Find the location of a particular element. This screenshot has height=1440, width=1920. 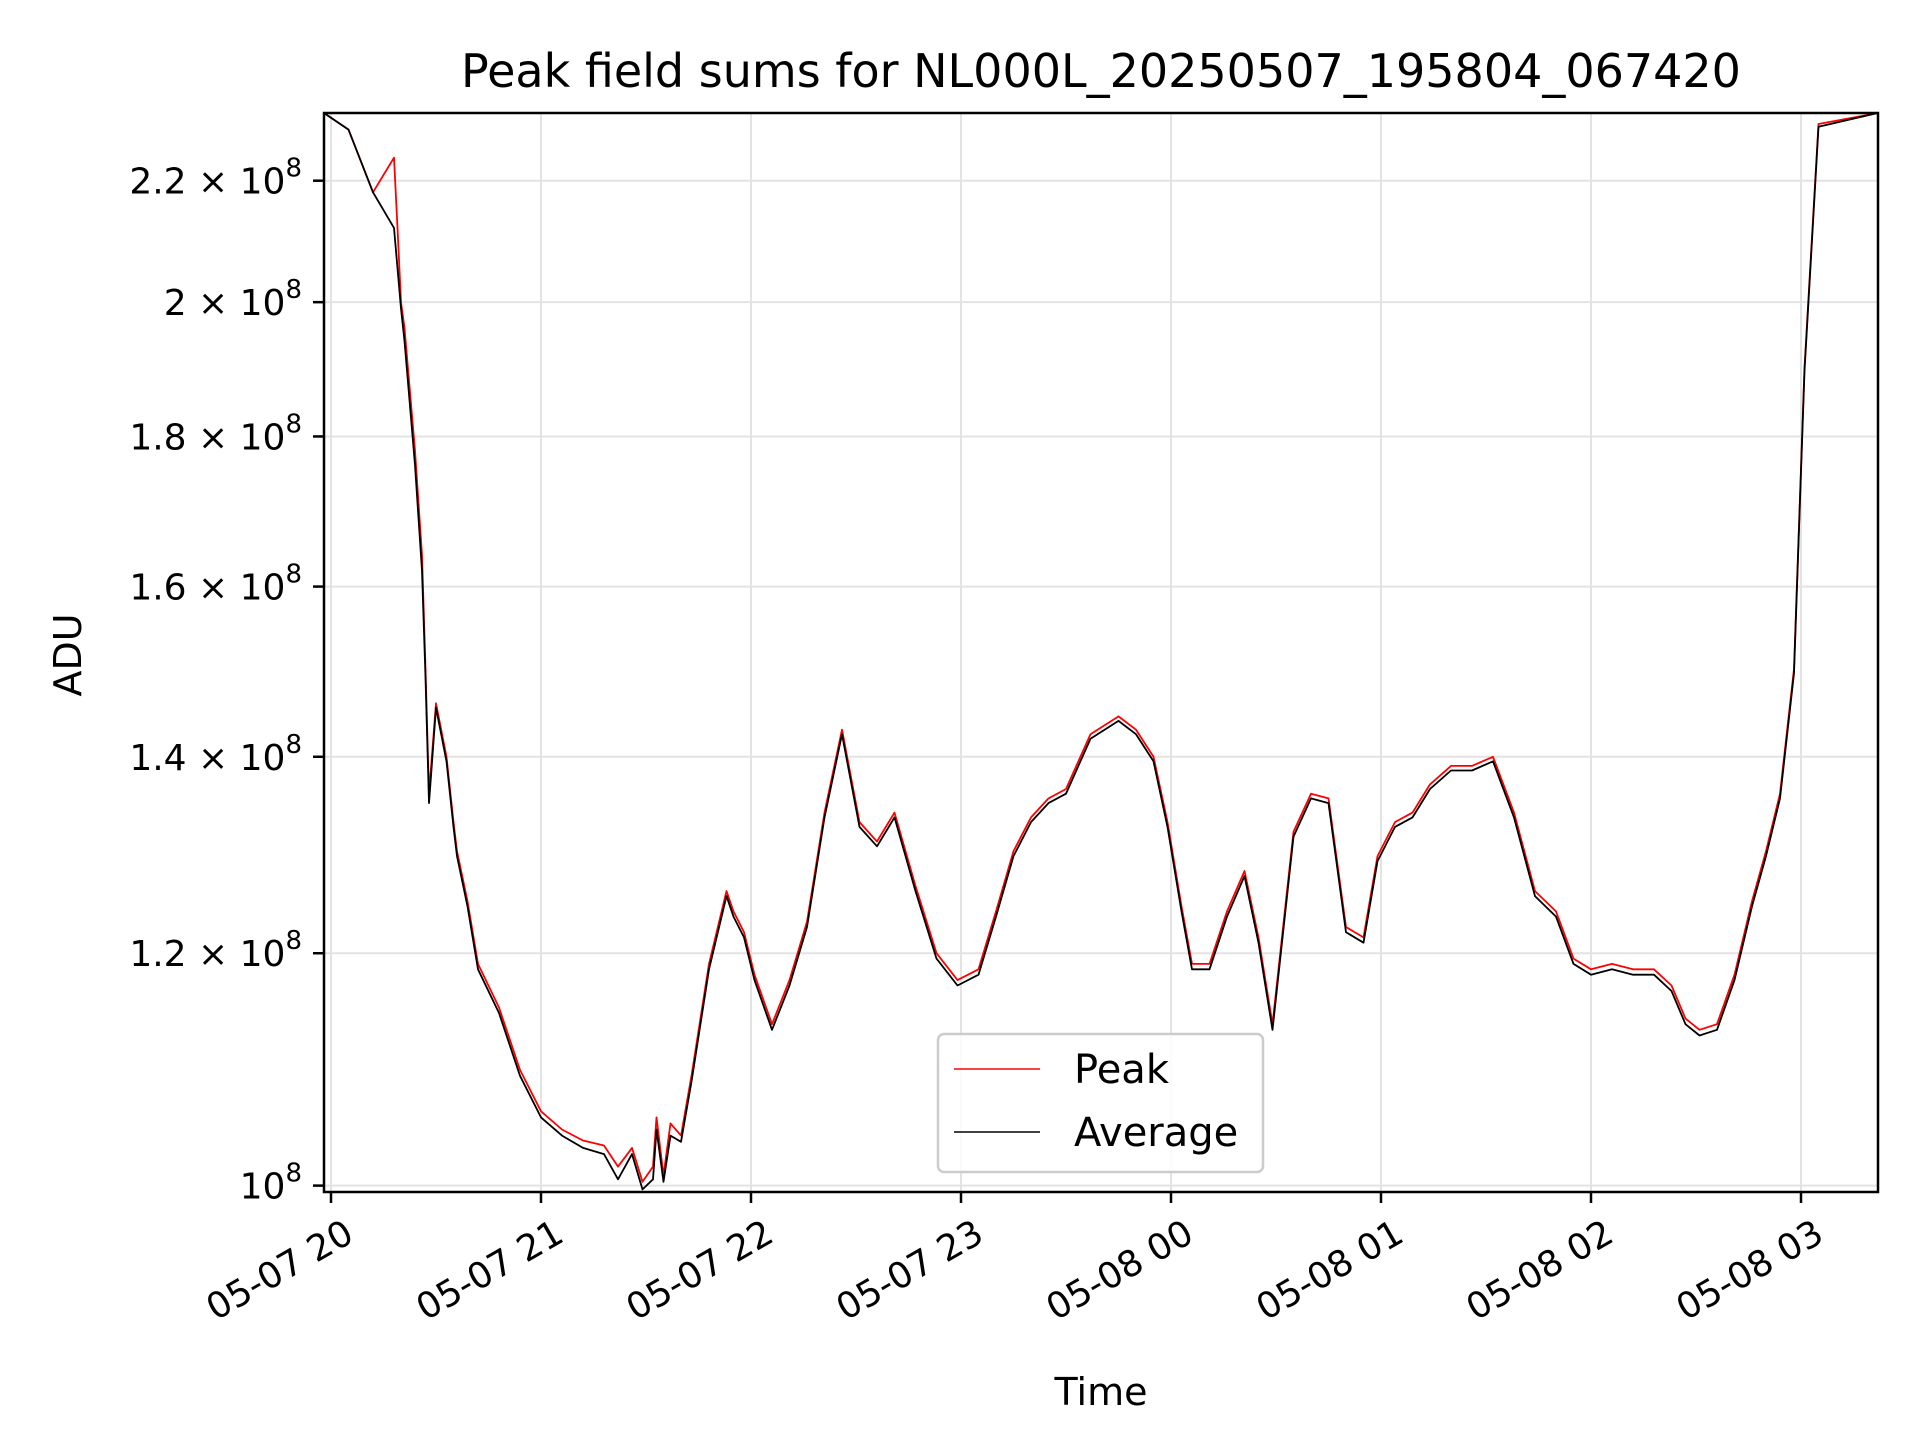

legend-label-peak: Peak is located at coordinates (1122, 1070).